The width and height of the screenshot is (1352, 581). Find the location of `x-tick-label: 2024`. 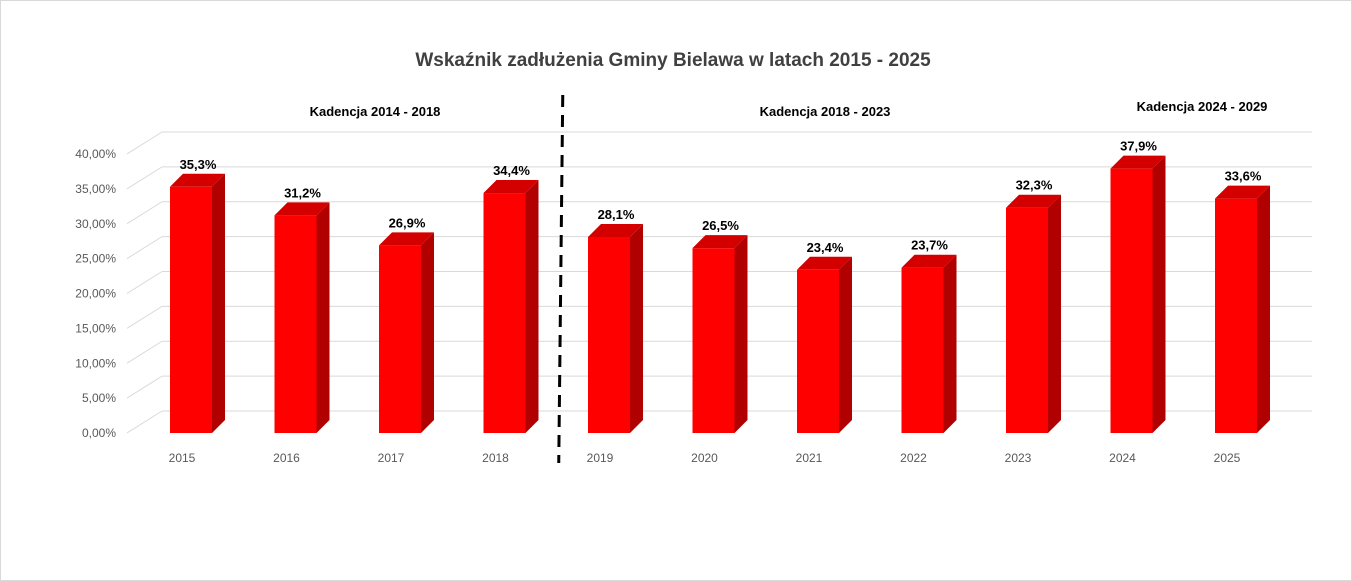

x-tick-label: 2024 is located at coordinates (1122, 458).